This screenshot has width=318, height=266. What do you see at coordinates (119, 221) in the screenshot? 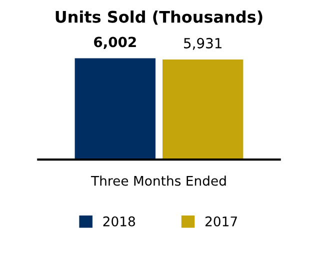
I see `legend-label: 2018` at bounding box center [119, 221].